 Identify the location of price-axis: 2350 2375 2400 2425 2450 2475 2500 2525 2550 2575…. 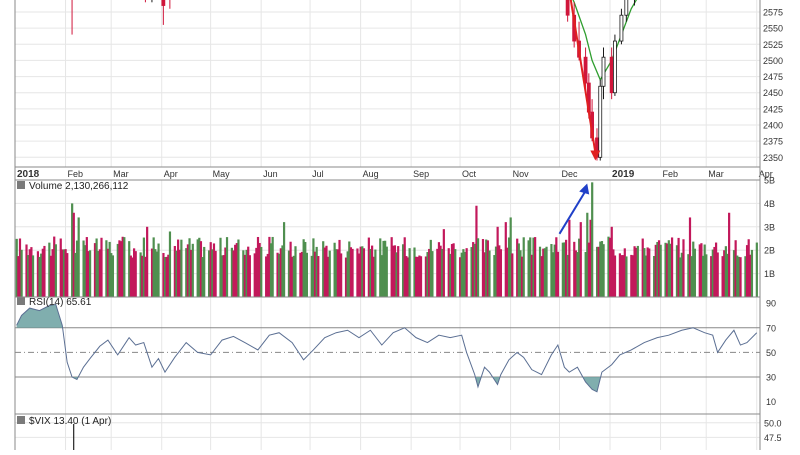
(773, 81).